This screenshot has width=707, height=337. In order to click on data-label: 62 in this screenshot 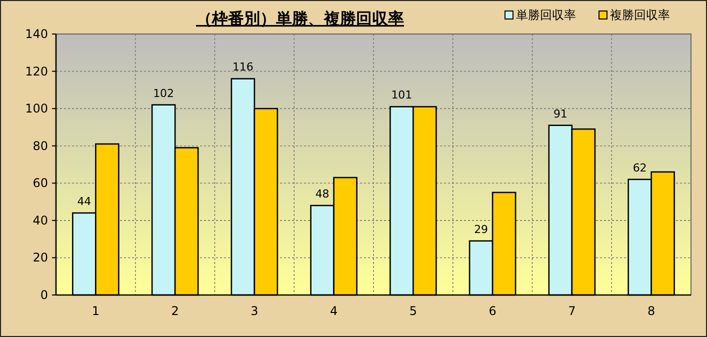, I will do `click(639, 167)`.